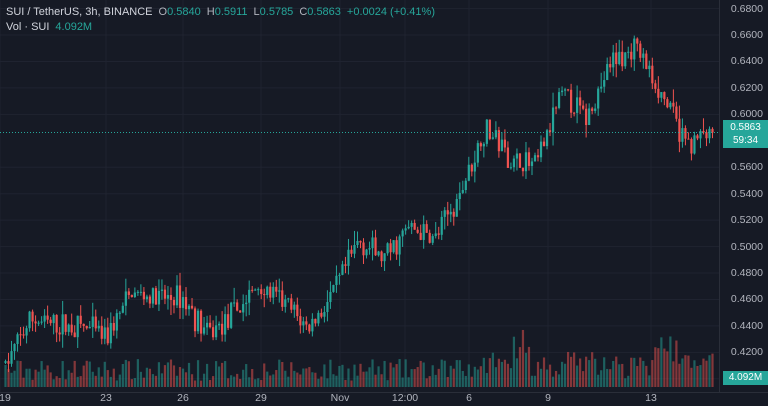 This screenshot has height=406, width=768. What do you see at coordinates (28, 27) in the screenshot?
I see `volume-label: Vol · SUI` at bounding box center [28, 27].